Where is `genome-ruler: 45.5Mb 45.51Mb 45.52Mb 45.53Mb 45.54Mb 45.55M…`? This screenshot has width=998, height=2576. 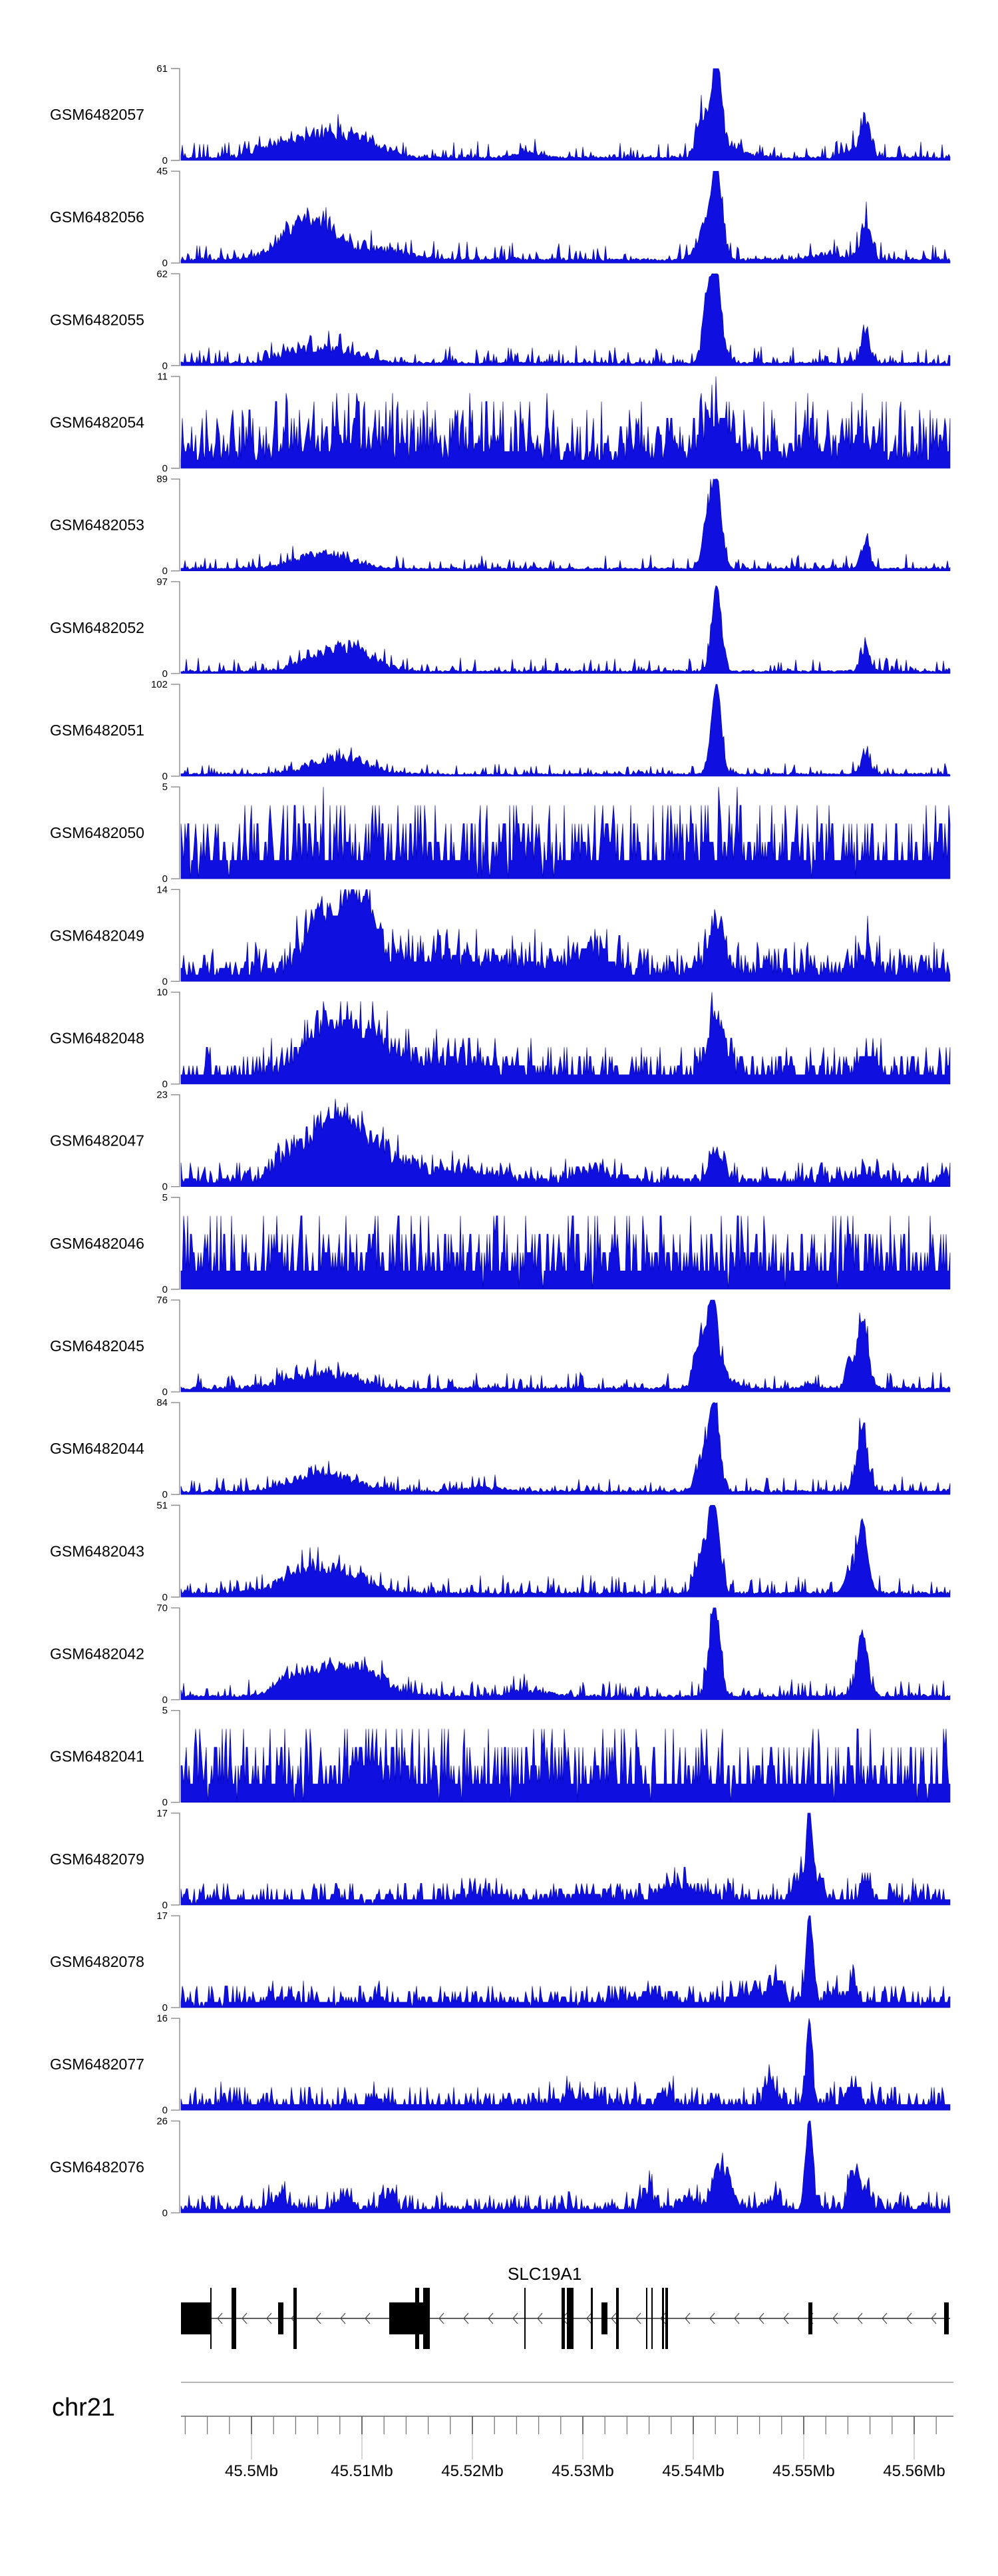 genome-ruler: 45.5Mb 45.51Mb 45.52Mb 45.53Mb 45.54Mb 45.55M… is located at coordinates (567, 2431).